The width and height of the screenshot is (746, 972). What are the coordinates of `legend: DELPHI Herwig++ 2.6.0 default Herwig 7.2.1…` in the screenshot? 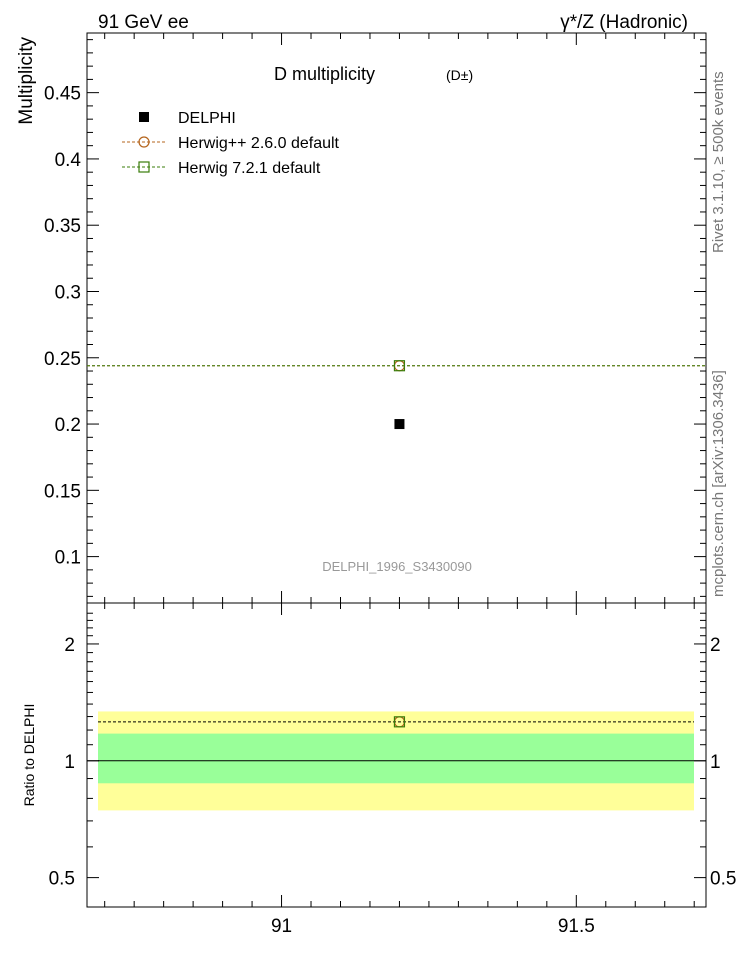 It's located at (231, 143).